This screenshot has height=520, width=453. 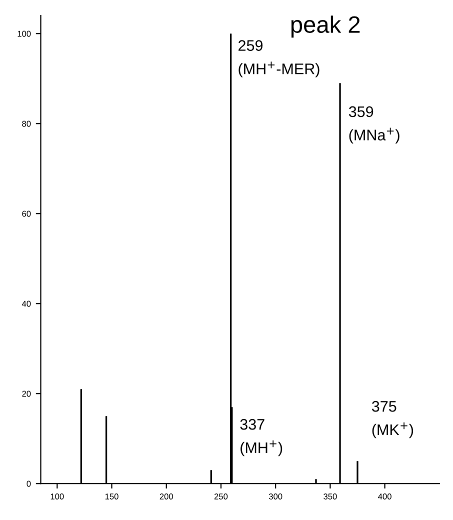 What do you see at coordinates (279, 59) in the screenshot?
I see `annotation: 259 (MH$^{+}$-MER)` at bounding box center [279, 59].